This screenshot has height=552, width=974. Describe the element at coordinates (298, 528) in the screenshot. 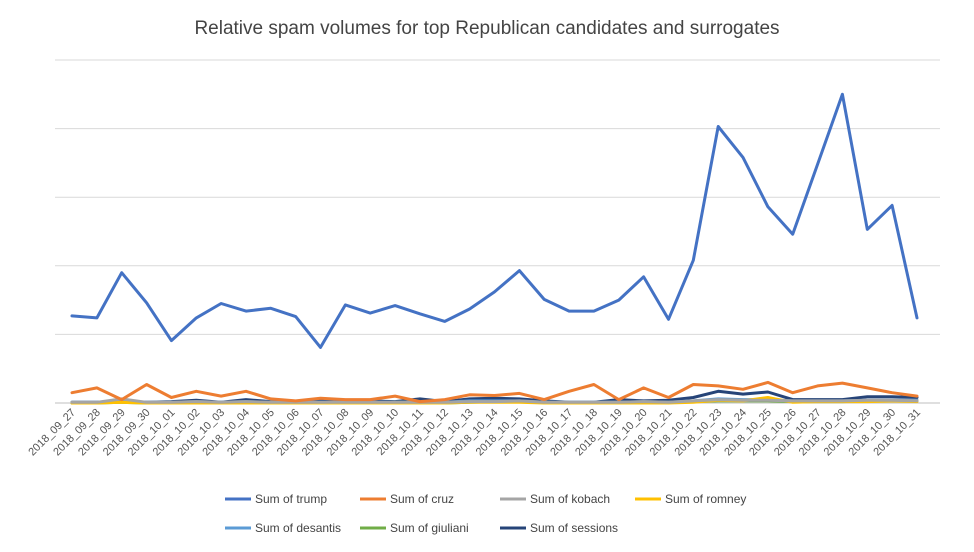

I see `legend-label: Sum of desantis` at that location.